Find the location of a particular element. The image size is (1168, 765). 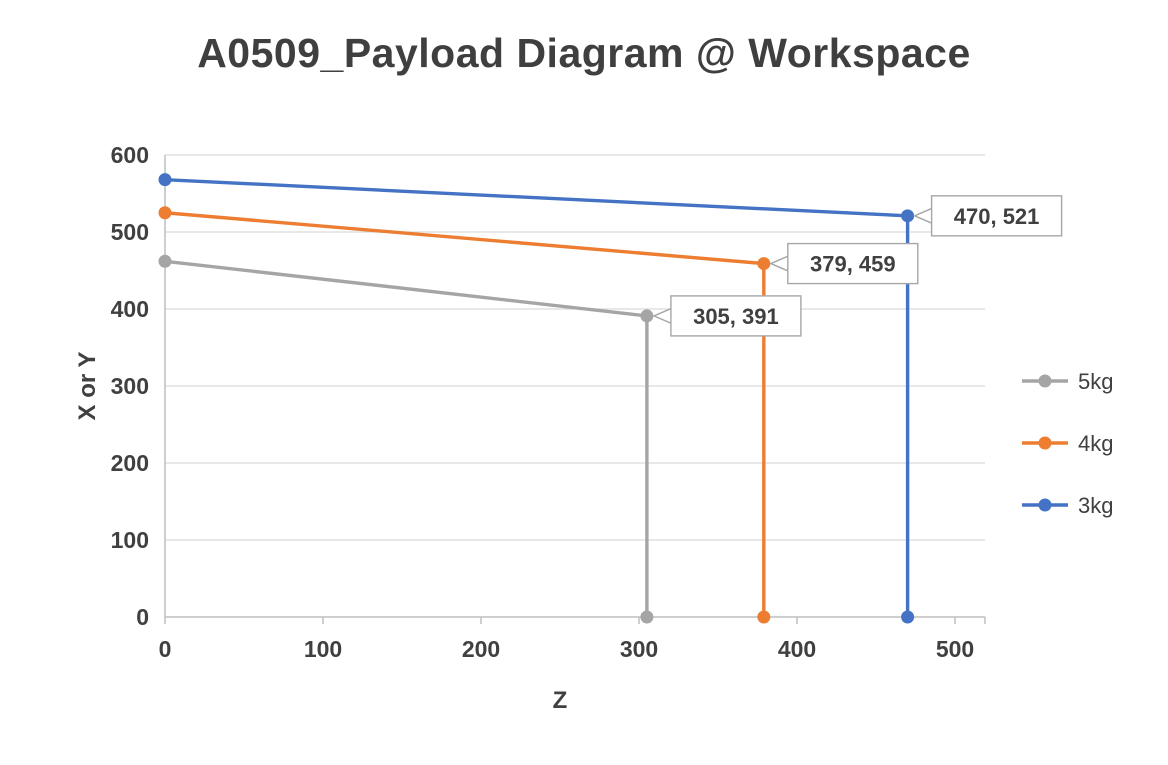

y-tick-label: 500 is located at coordinates (130, 232).